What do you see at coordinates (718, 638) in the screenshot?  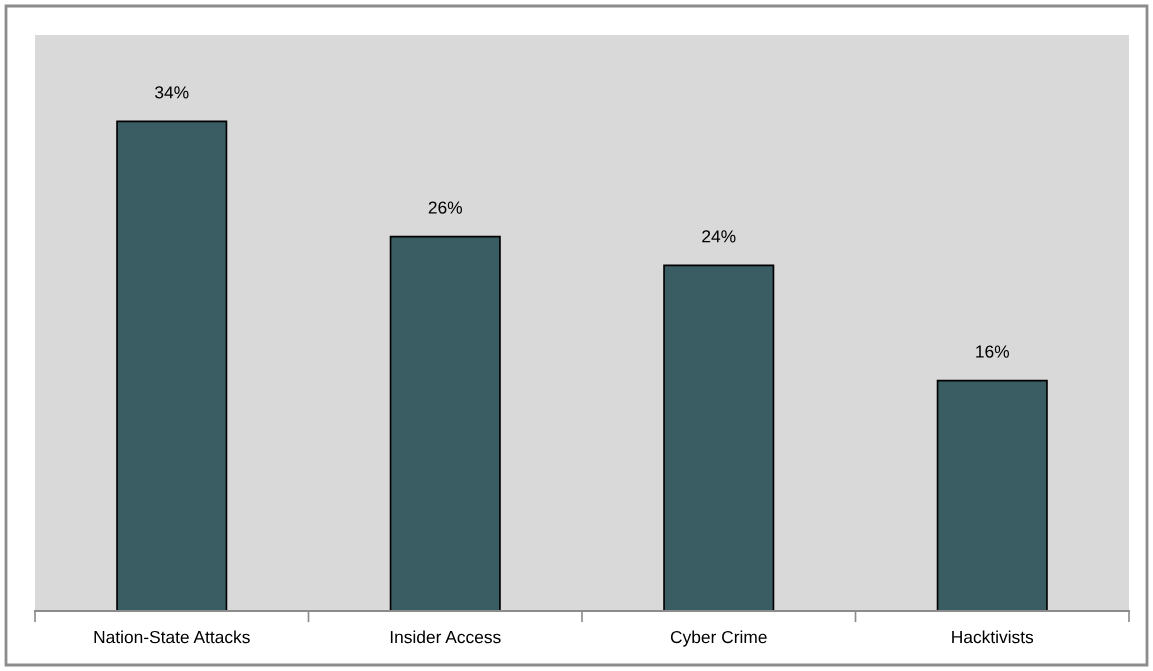 I see `x-tick-label: Cyber Crime` at bounding box center [718, 638].